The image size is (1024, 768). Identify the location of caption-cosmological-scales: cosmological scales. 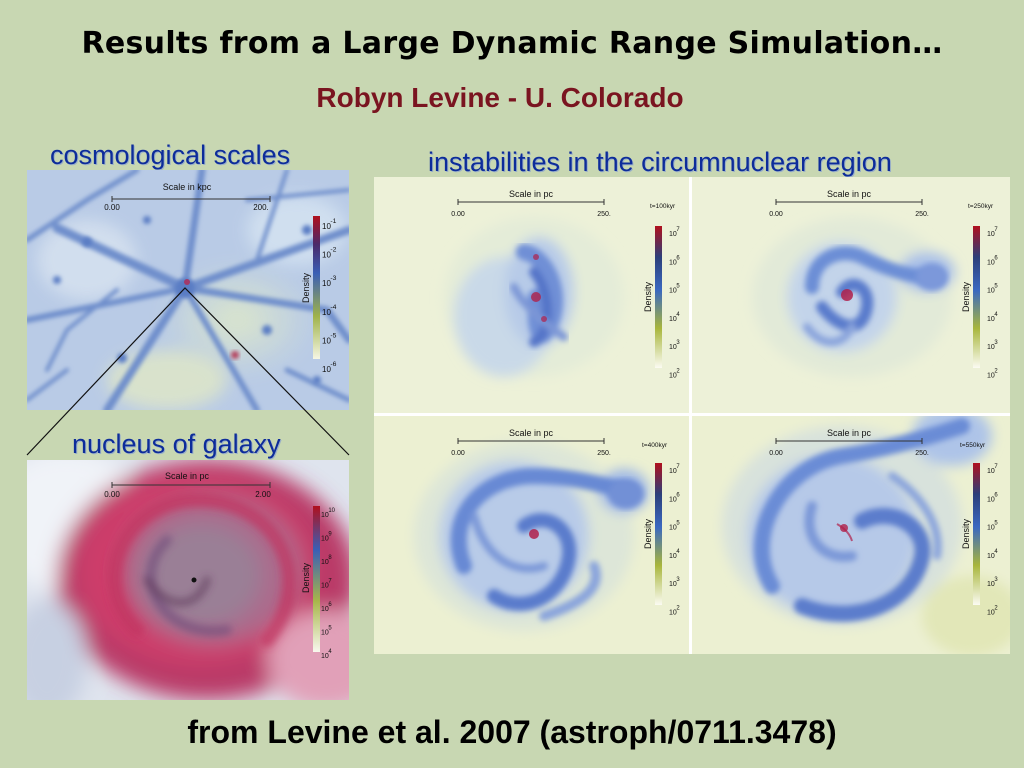
(170, 155).